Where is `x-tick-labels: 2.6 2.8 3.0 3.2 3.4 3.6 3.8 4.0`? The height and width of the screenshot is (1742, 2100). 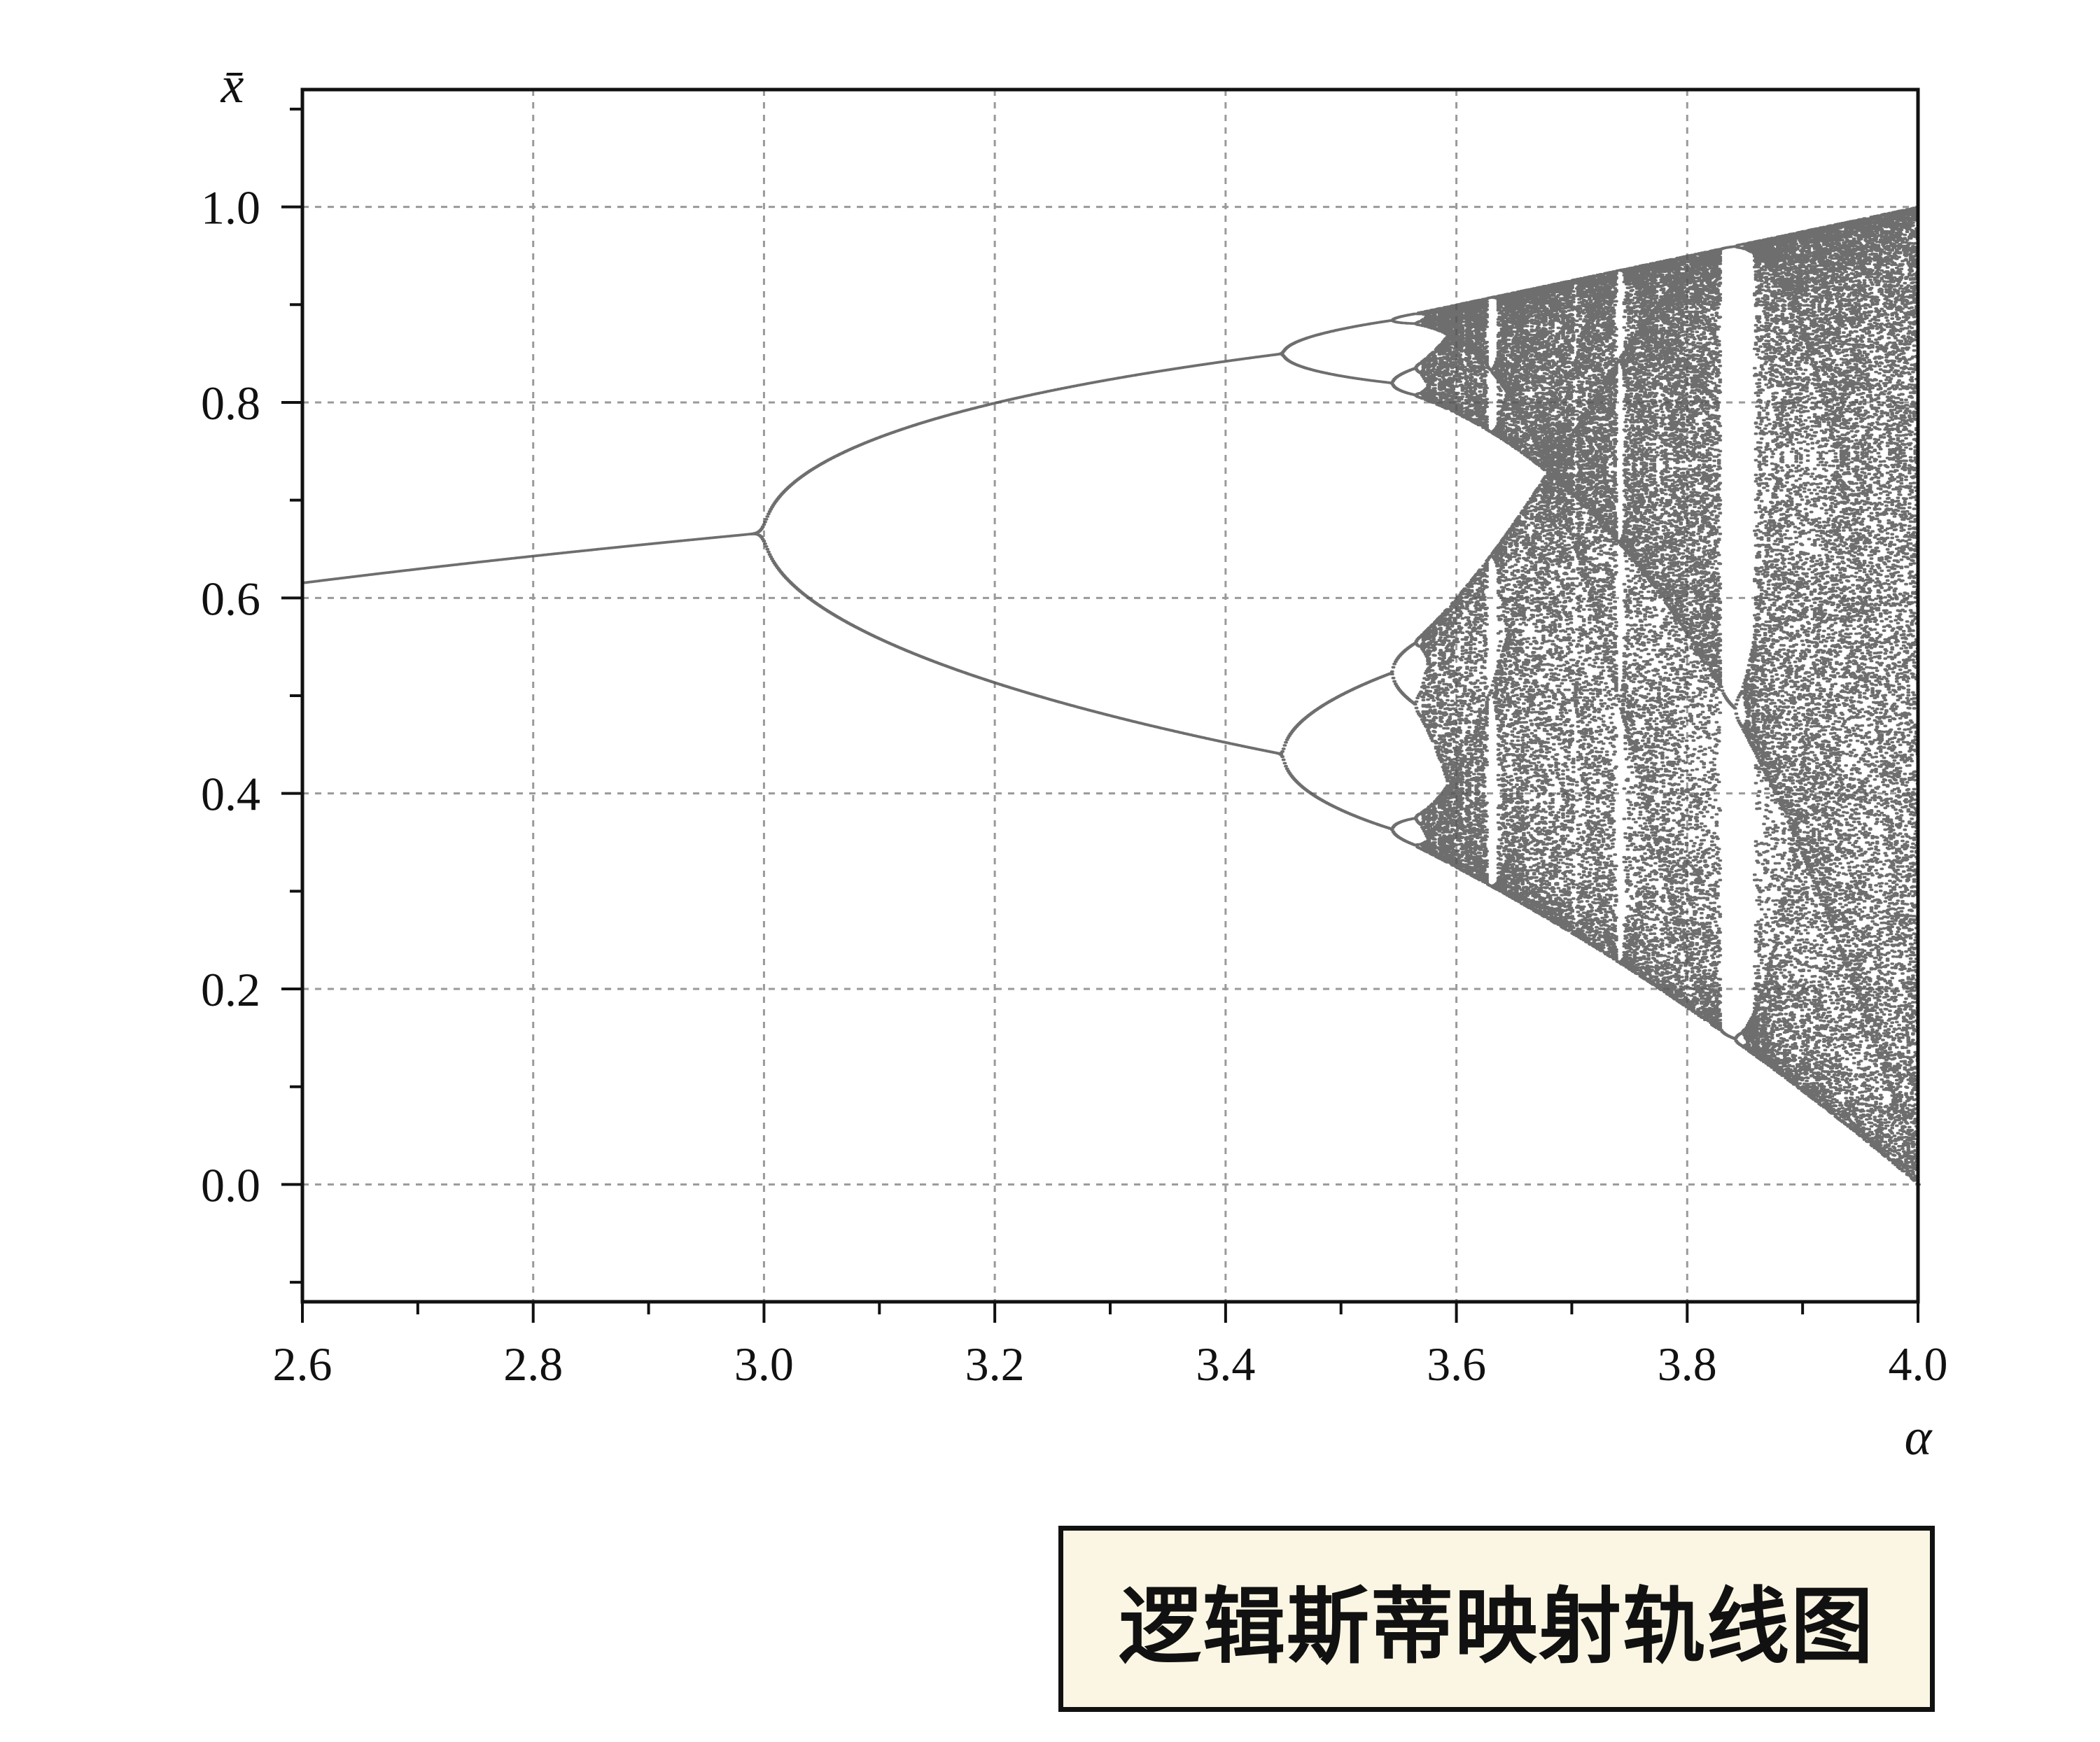
x-tick-labels: 2.6 2.8 3.0 3.2 3.4 3.6 3.8 4.0 is located at coordinates (1110, 1364).